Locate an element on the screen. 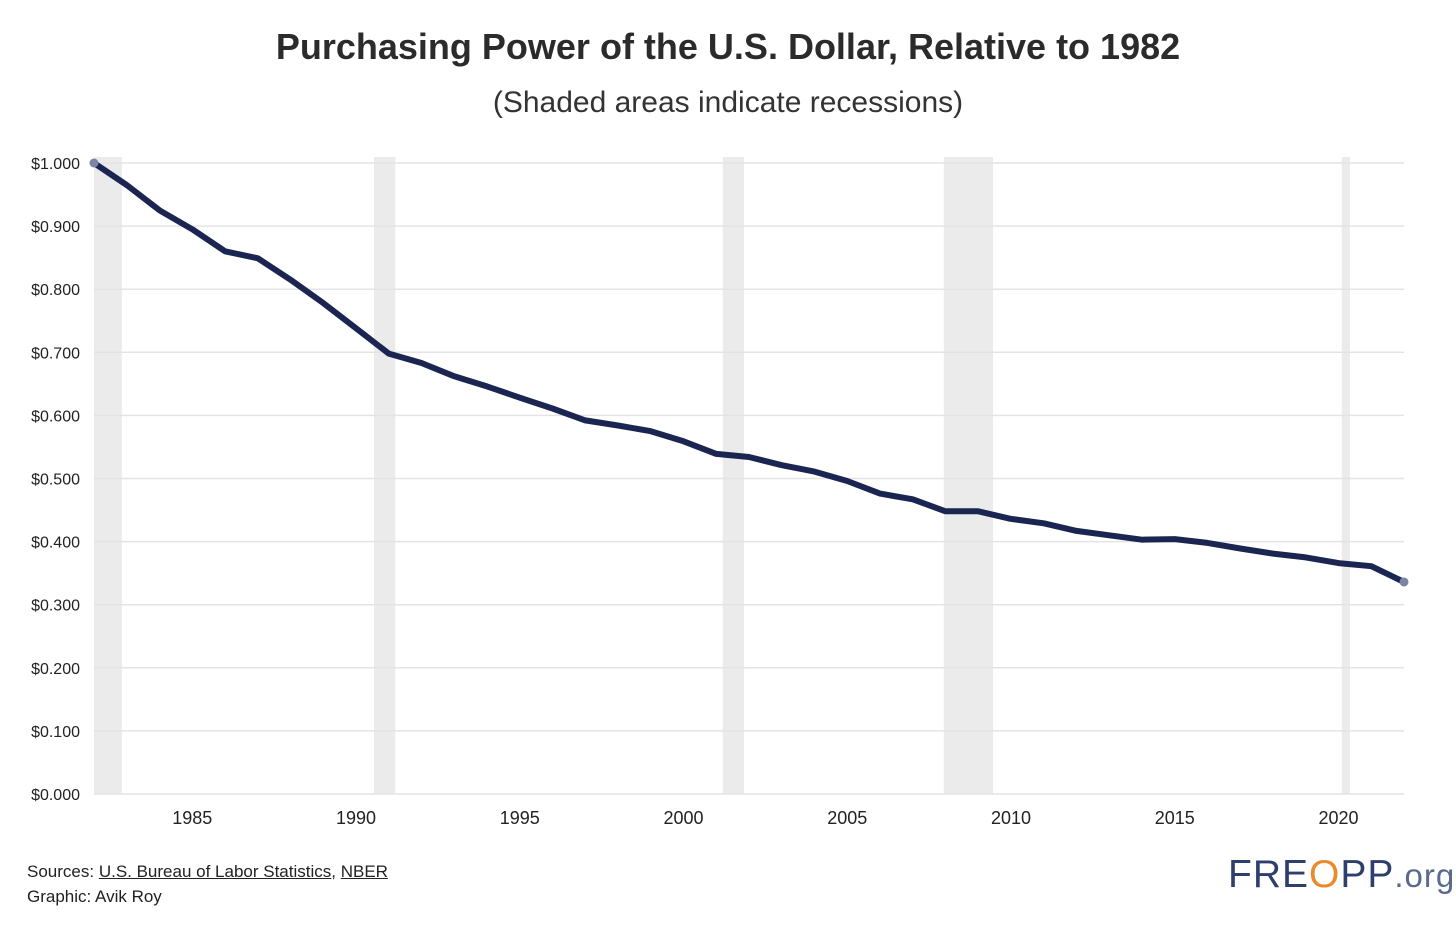 Image resolution: width=1456 pixels, height=935 pixels. x-tick-label: 1995 is located at coordinates (520, 818).